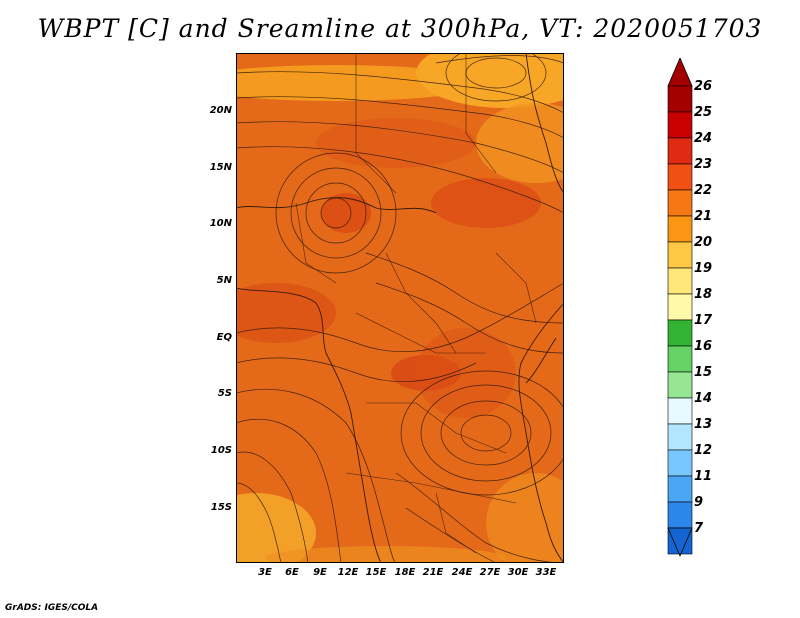 Image resolution: width=800 pixels, height=618 pixels. What do you see at coordinates (699, 528) in the screenshot?
I see `colorbar-label: 7` at bounding box center [699, 528].